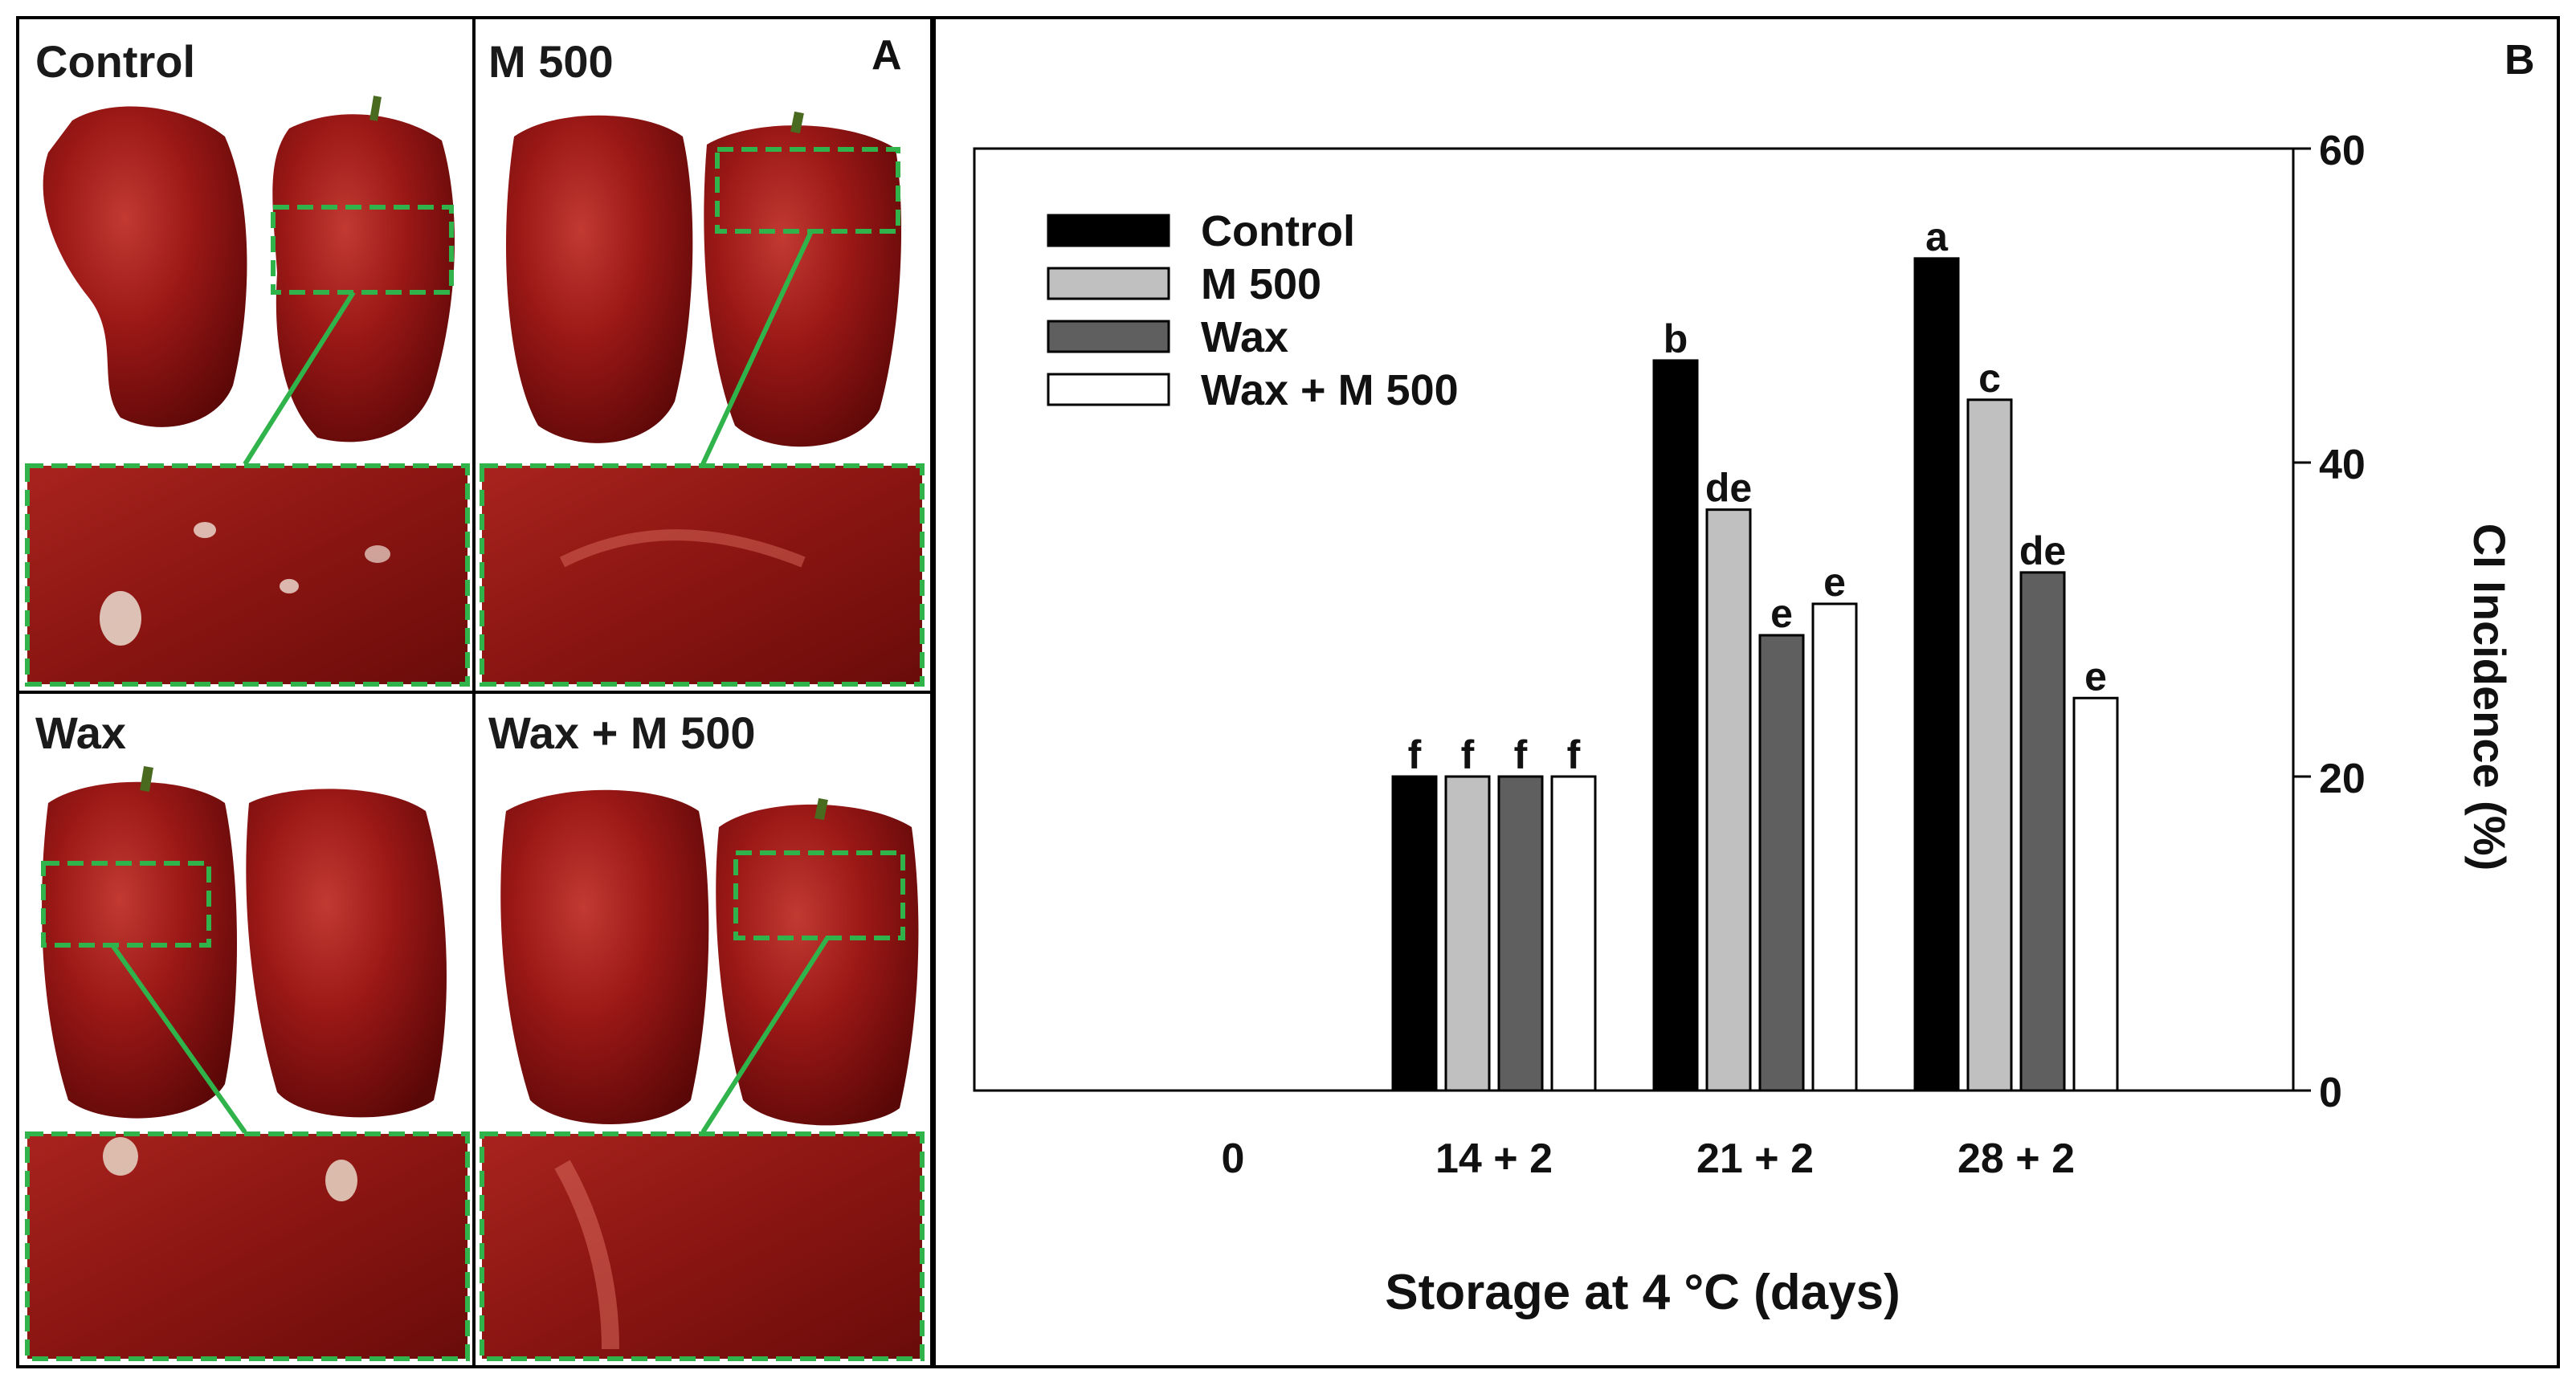 The image size is (2576, 1374). What do you see at coordinates (2520, 60) in the screenshot?
I see `panel-b-label: B` at bounding box center [2520, 60].